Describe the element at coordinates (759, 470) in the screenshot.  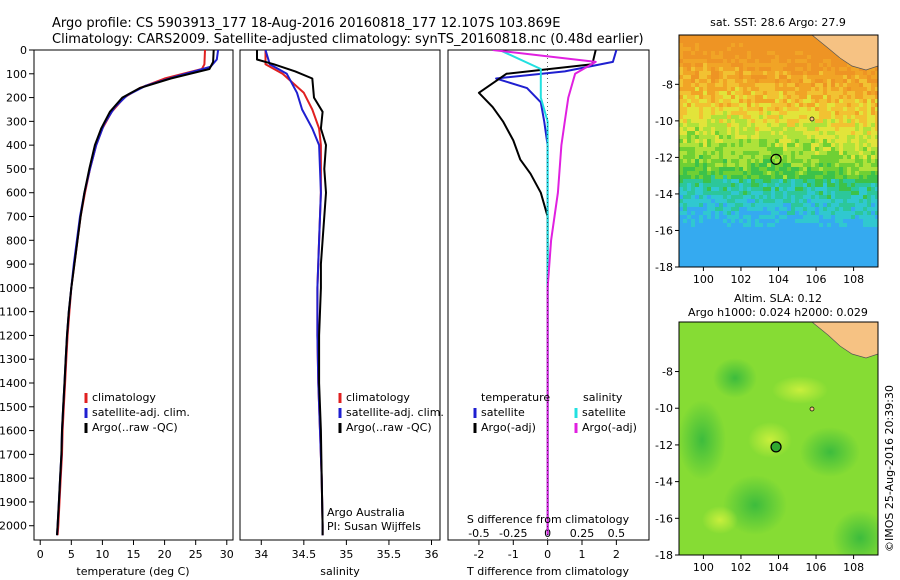
I see `sla-map-axes: 100 102 104 106 108 -8 -10 -12 -14 -16 -18` at that location.